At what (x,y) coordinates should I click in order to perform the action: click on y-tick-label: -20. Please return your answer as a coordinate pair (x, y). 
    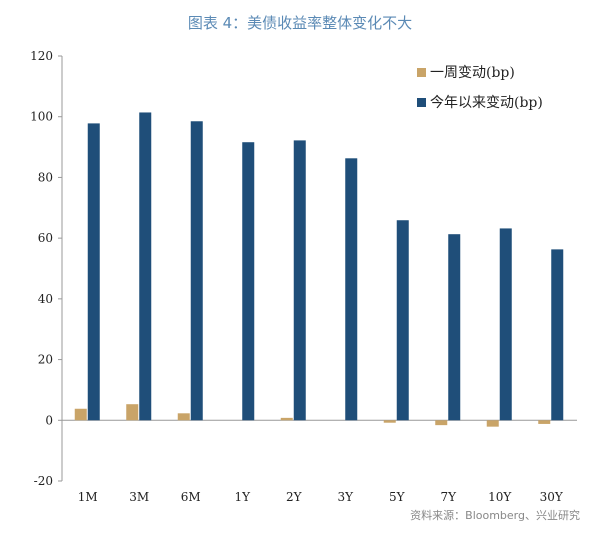
    Looking at the image, I should click on (43, 481).